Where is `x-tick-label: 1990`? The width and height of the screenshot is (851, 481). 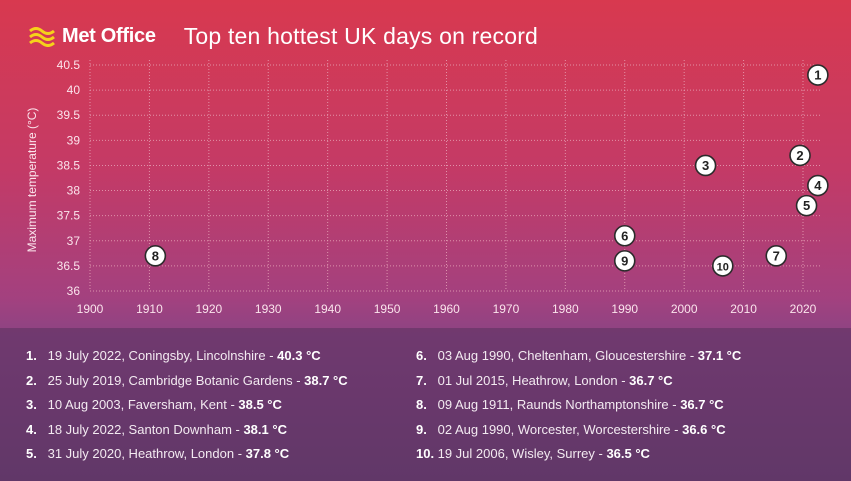
x-tick-label: 1990 is located at coordinates (624, 309).